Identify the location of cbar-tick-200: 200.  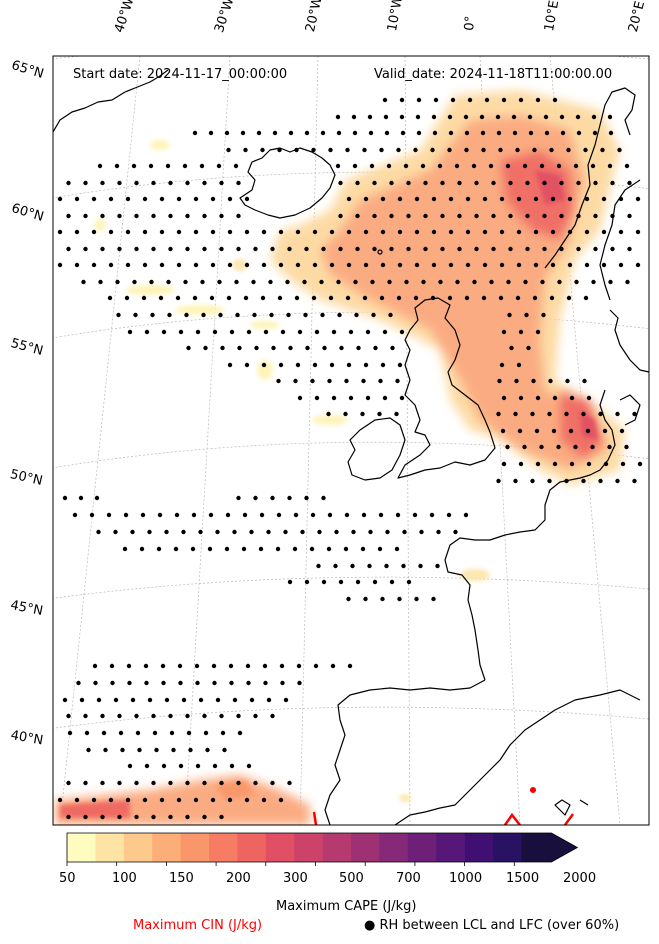
(238, 878).